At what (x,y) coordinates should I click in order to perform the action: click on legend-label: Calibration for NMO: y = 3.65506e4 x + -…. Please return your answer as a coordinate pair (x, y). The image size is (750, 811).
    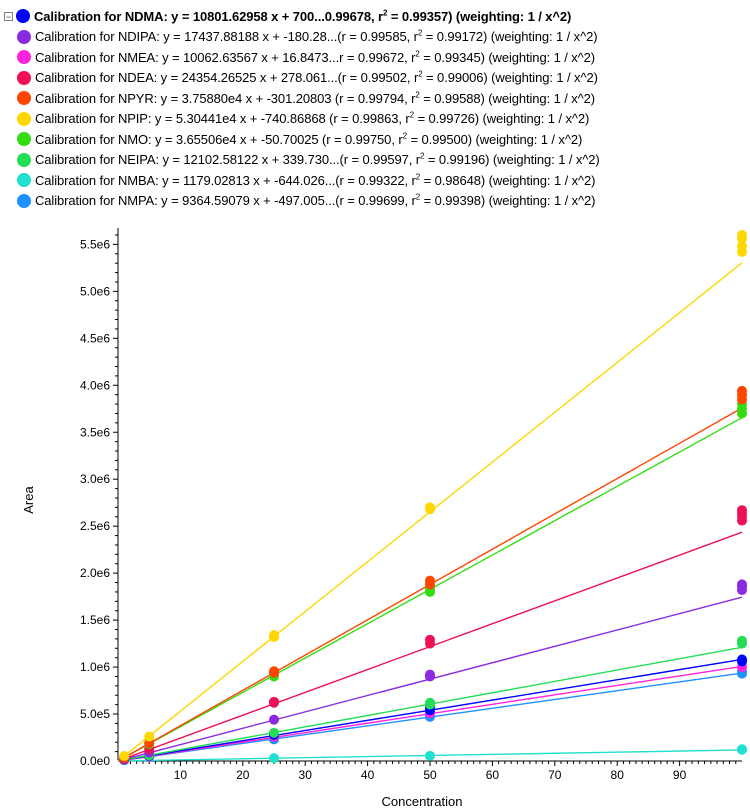
    Looking at the image, I should click on (309, 139).